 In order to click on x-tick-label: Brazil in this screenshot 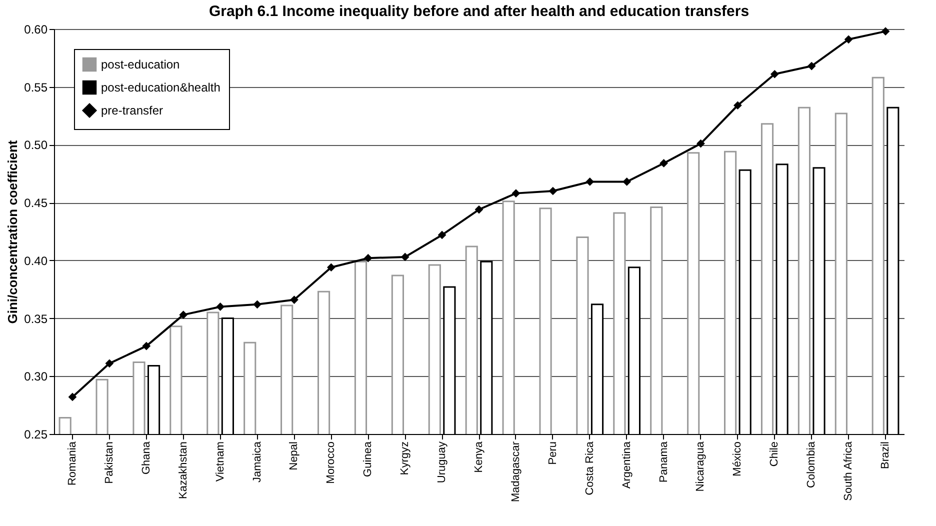, I will do `click(886, 456)`.